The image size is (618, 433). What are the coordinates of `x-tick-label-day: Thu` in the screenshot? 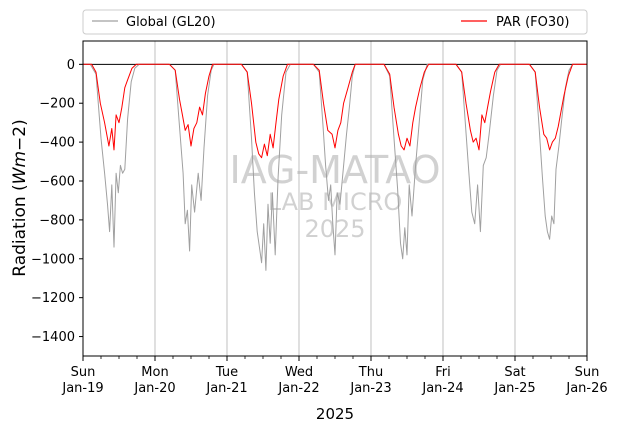 It's located at (370, 372).